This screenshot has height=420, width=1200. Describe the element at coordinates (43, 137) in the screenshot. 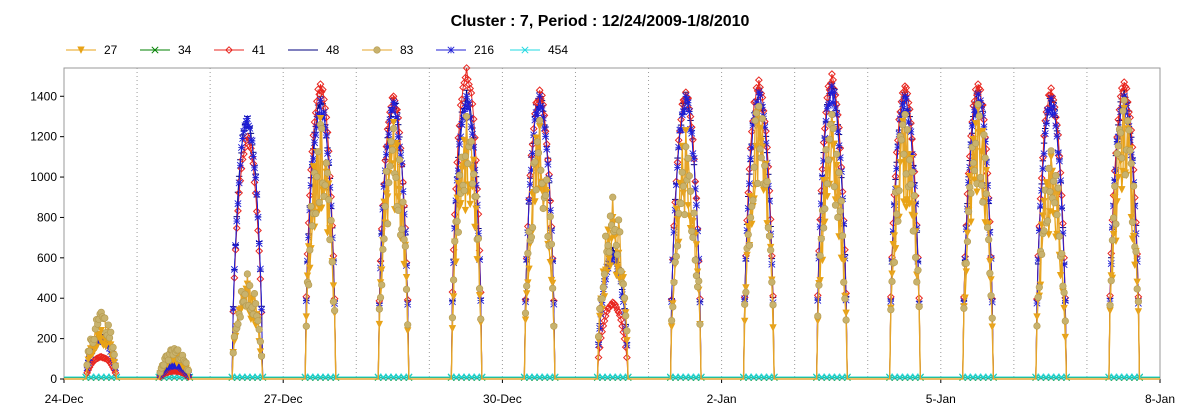

I see `y-tick-label: 1200` at that location.